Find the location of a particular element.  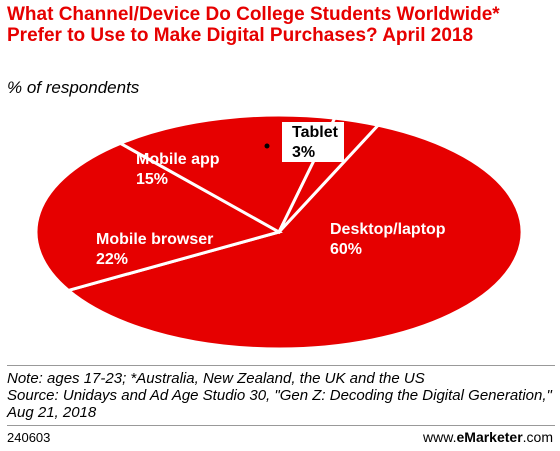

slice-label-mobile-browser: Mobile browser is located at coordinates (154, 239).